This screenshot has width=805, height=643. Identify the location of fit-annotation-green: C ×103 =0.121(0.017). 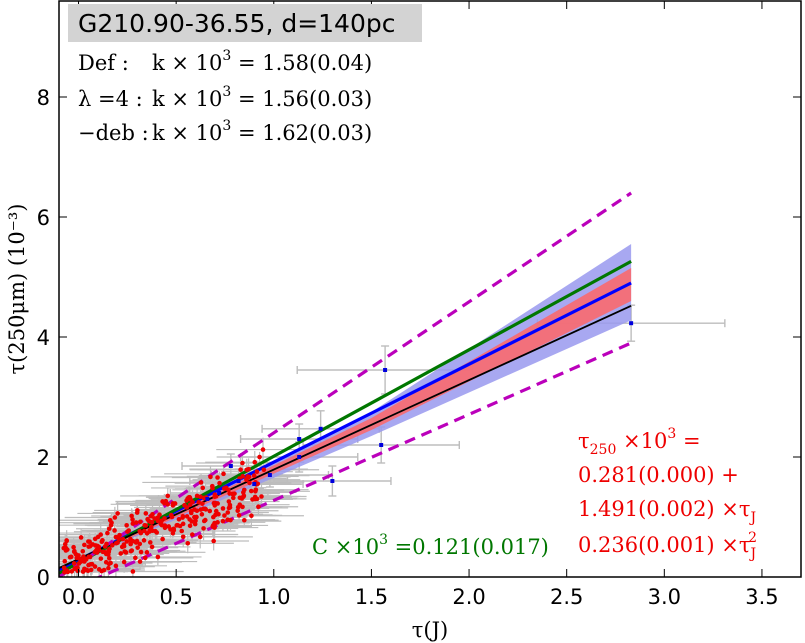
(430, 545).